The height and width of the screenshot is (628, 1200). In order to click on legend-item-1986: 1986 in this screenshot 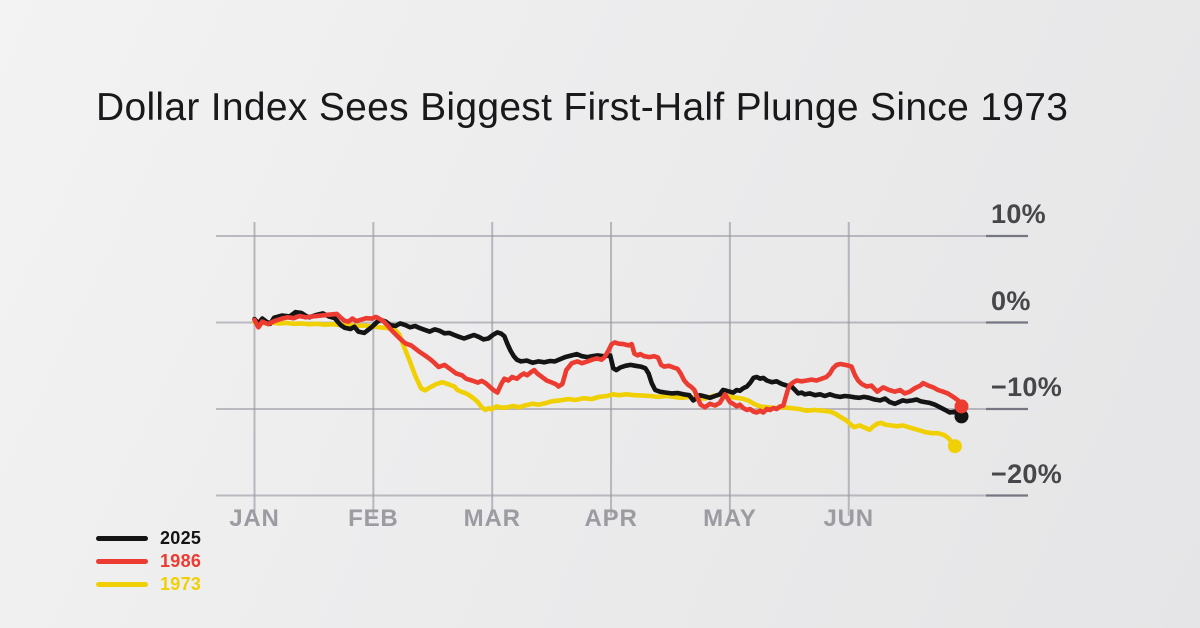, I will do `click(149, 561)`.